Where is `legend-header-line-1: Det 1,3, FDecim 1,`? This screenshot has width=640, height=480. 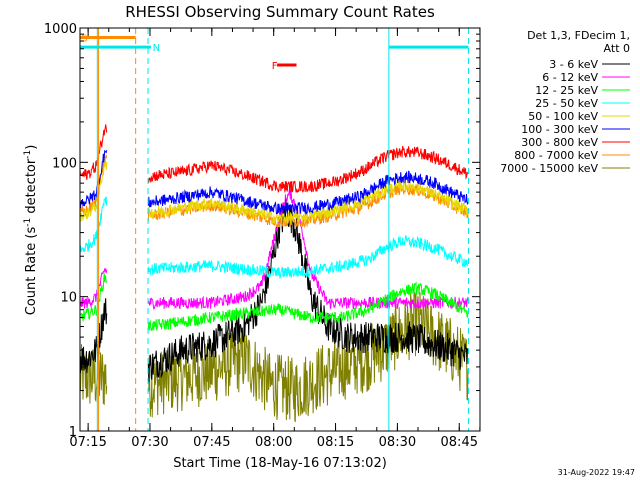
legend-header-line-1: Det 1,3, FDecim 1, is located at coordinates (578, 35).